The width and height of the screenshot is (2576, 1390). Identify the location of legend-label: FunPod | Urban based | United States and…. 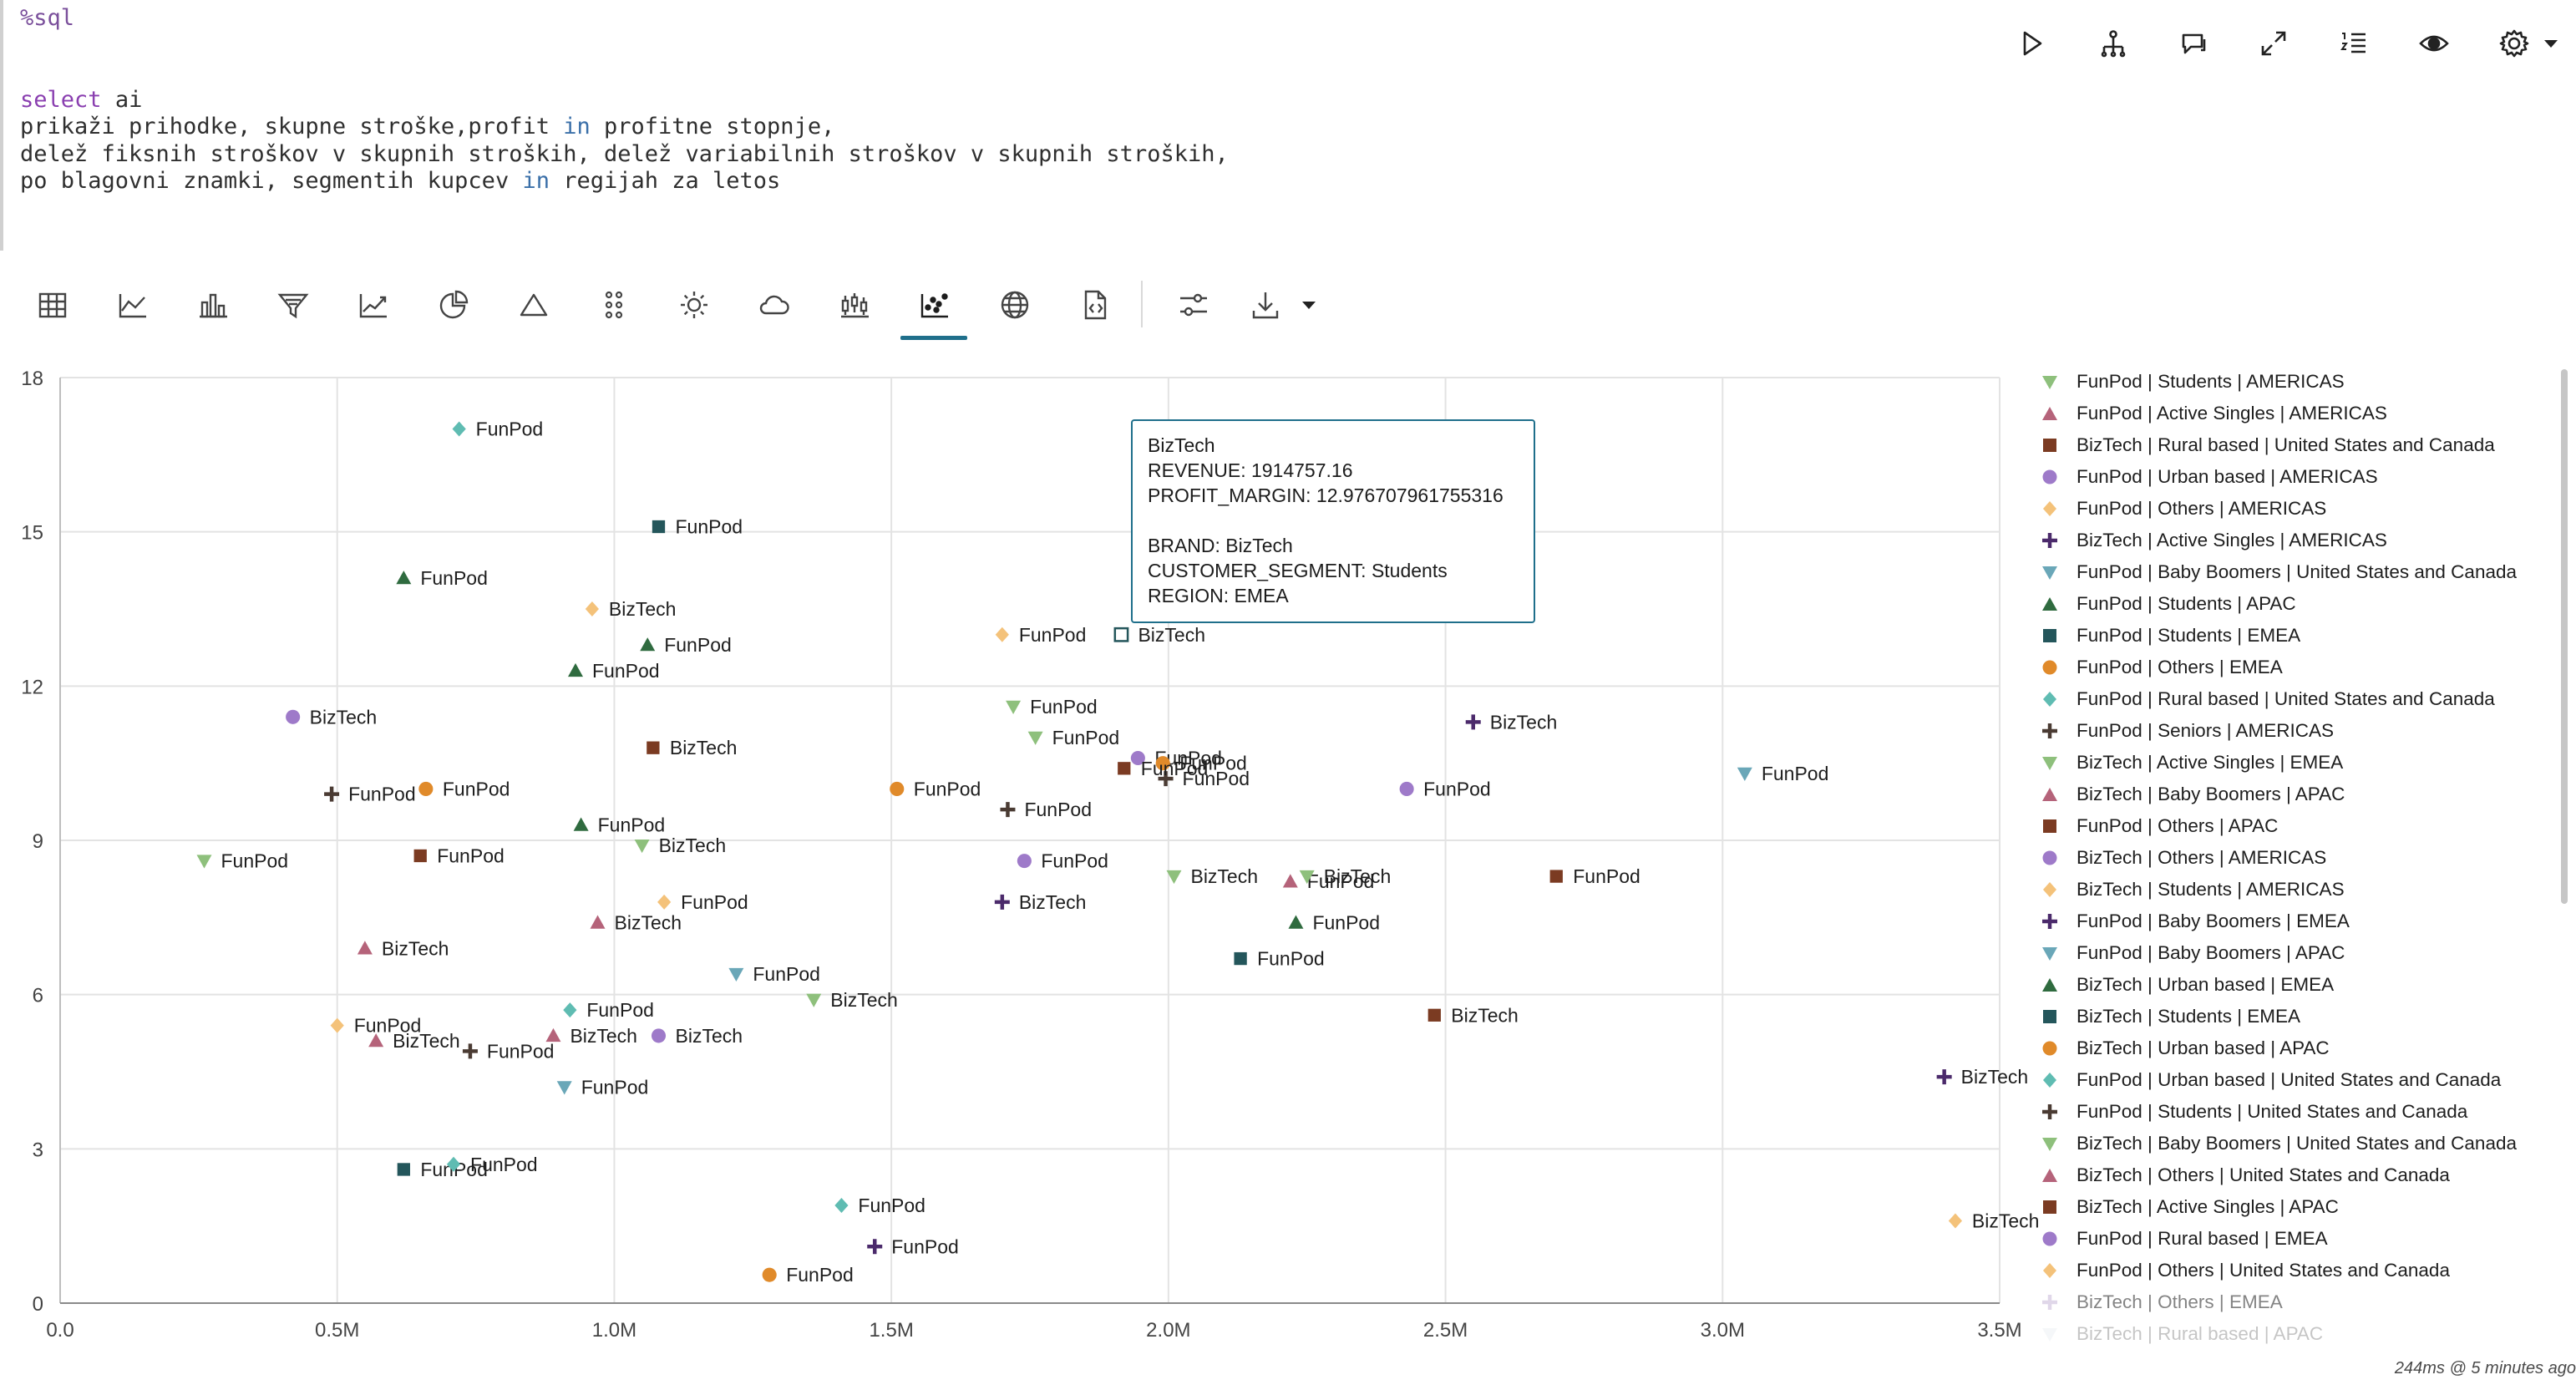
(2289, 1079).